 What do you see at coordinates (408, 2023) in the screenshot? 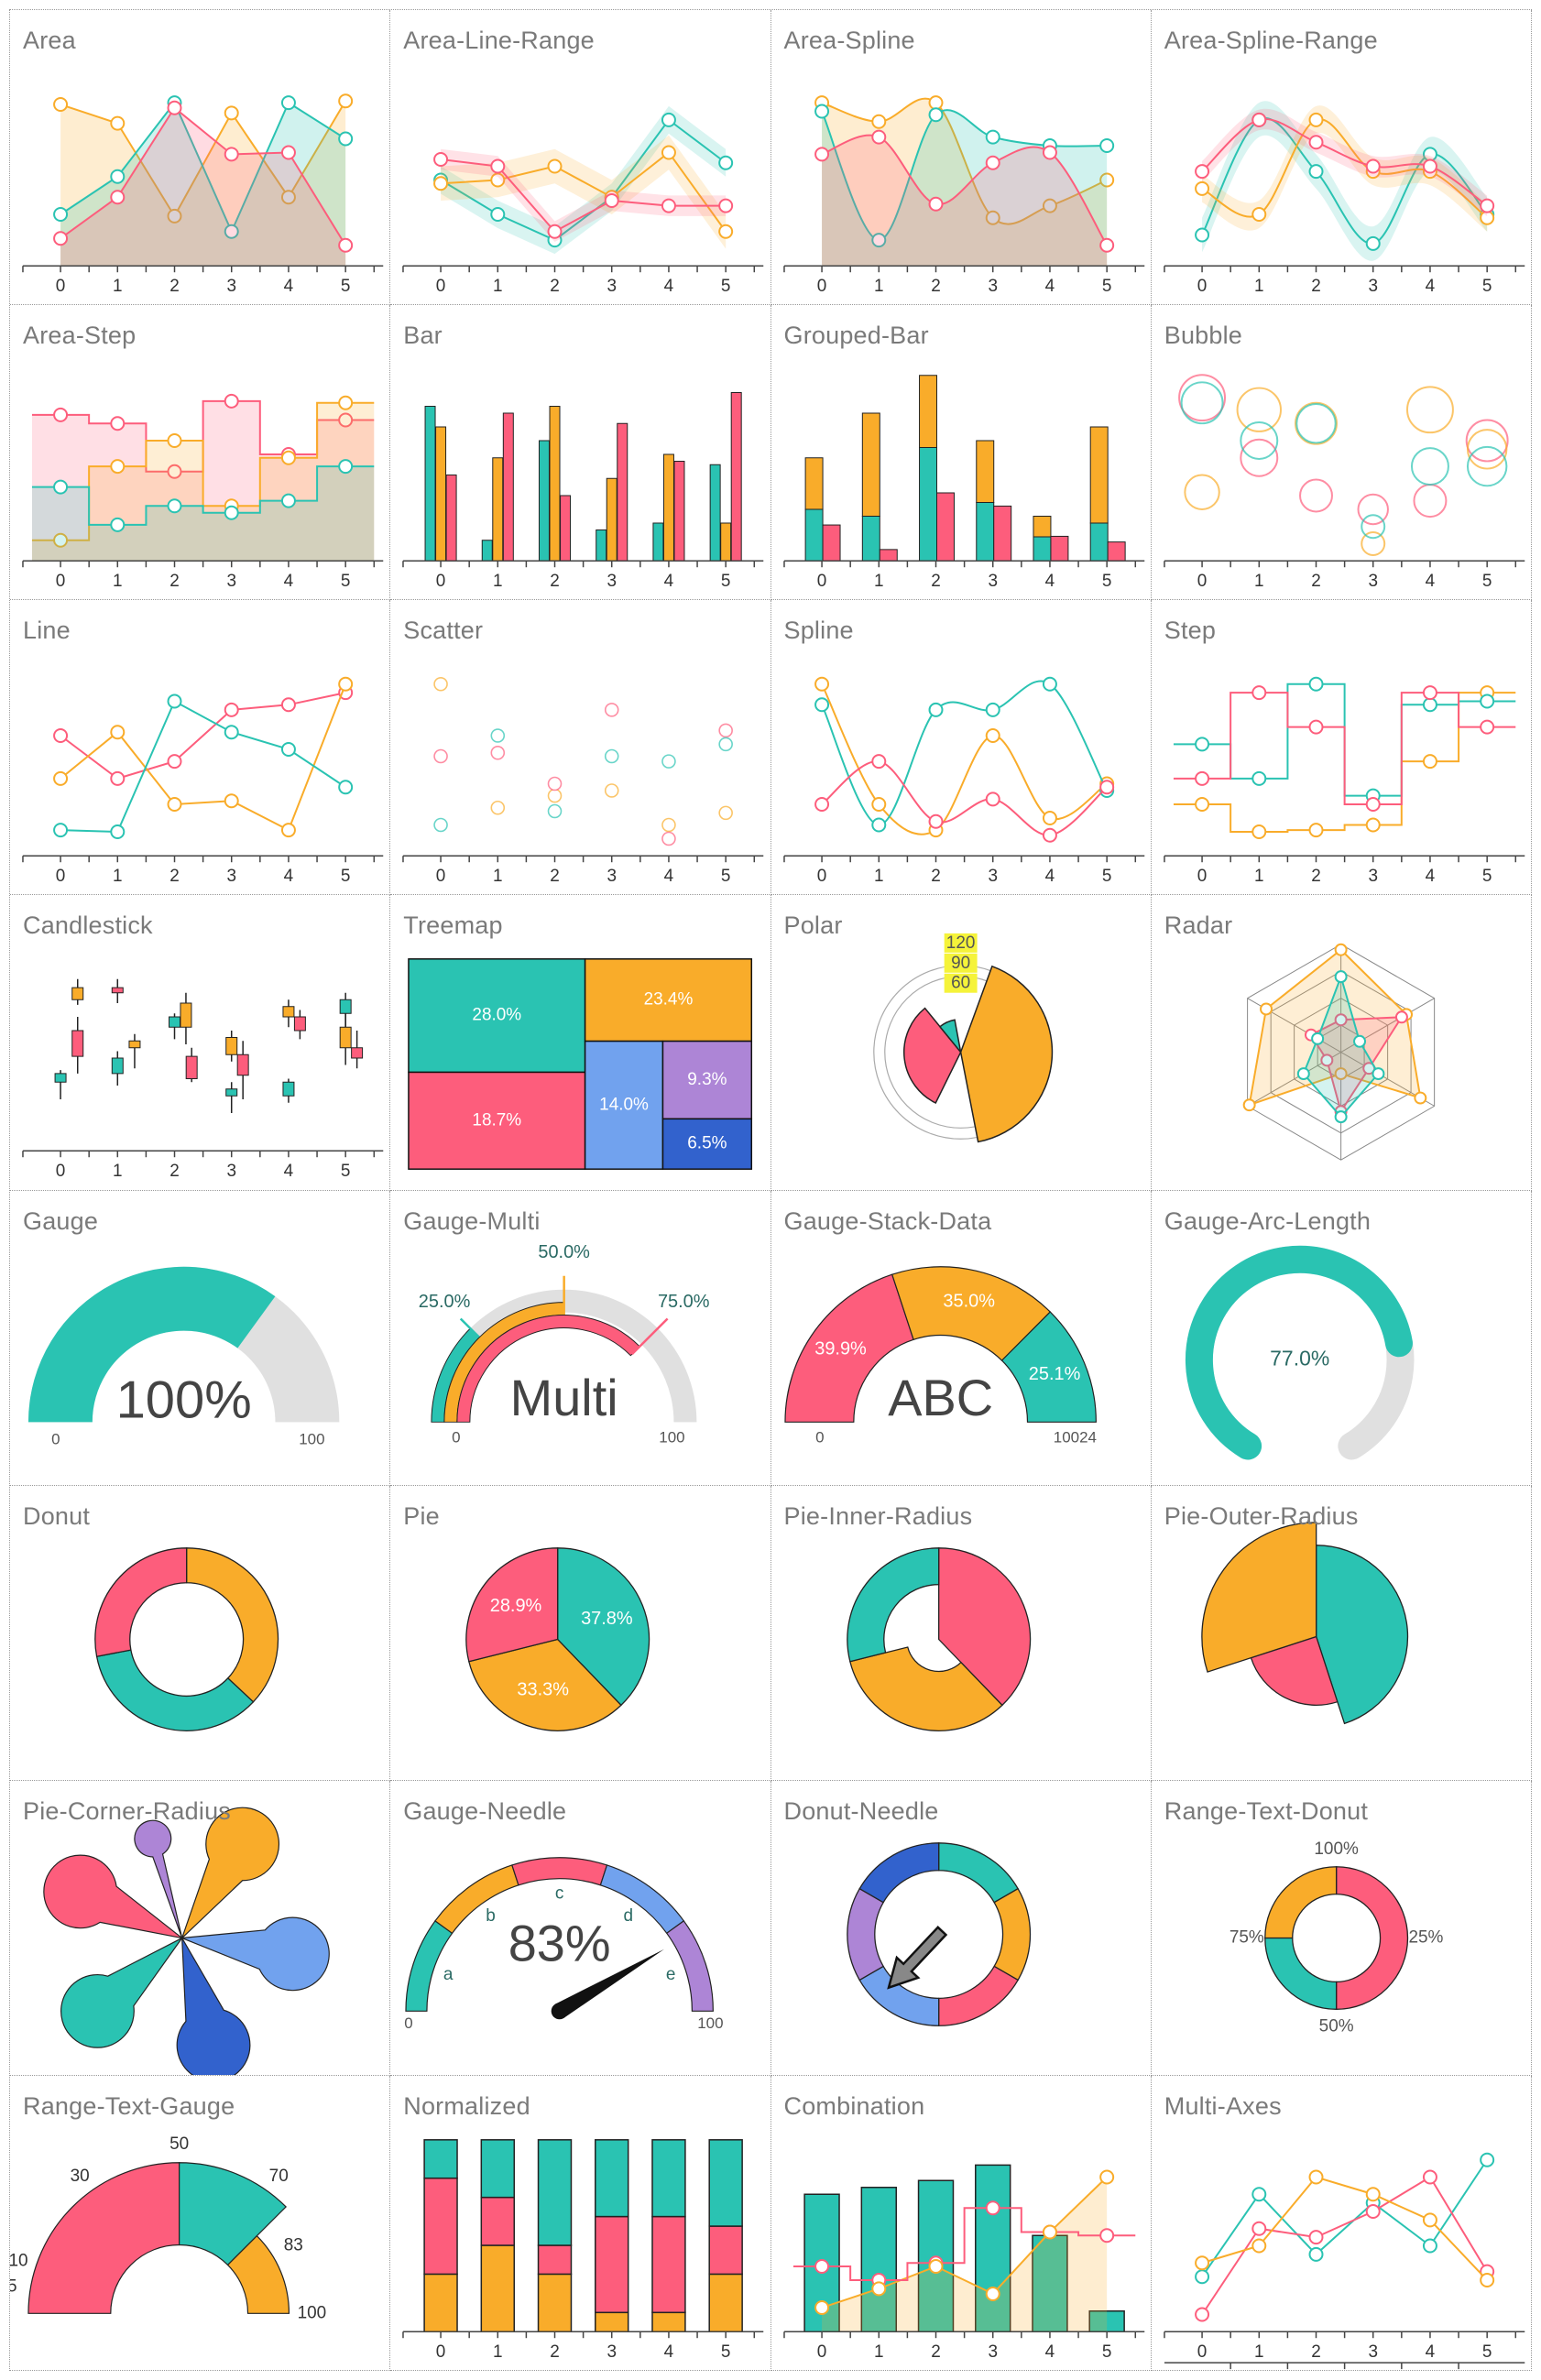
I see `gauge-min-label: 0` at bounding box center [408, 2023].